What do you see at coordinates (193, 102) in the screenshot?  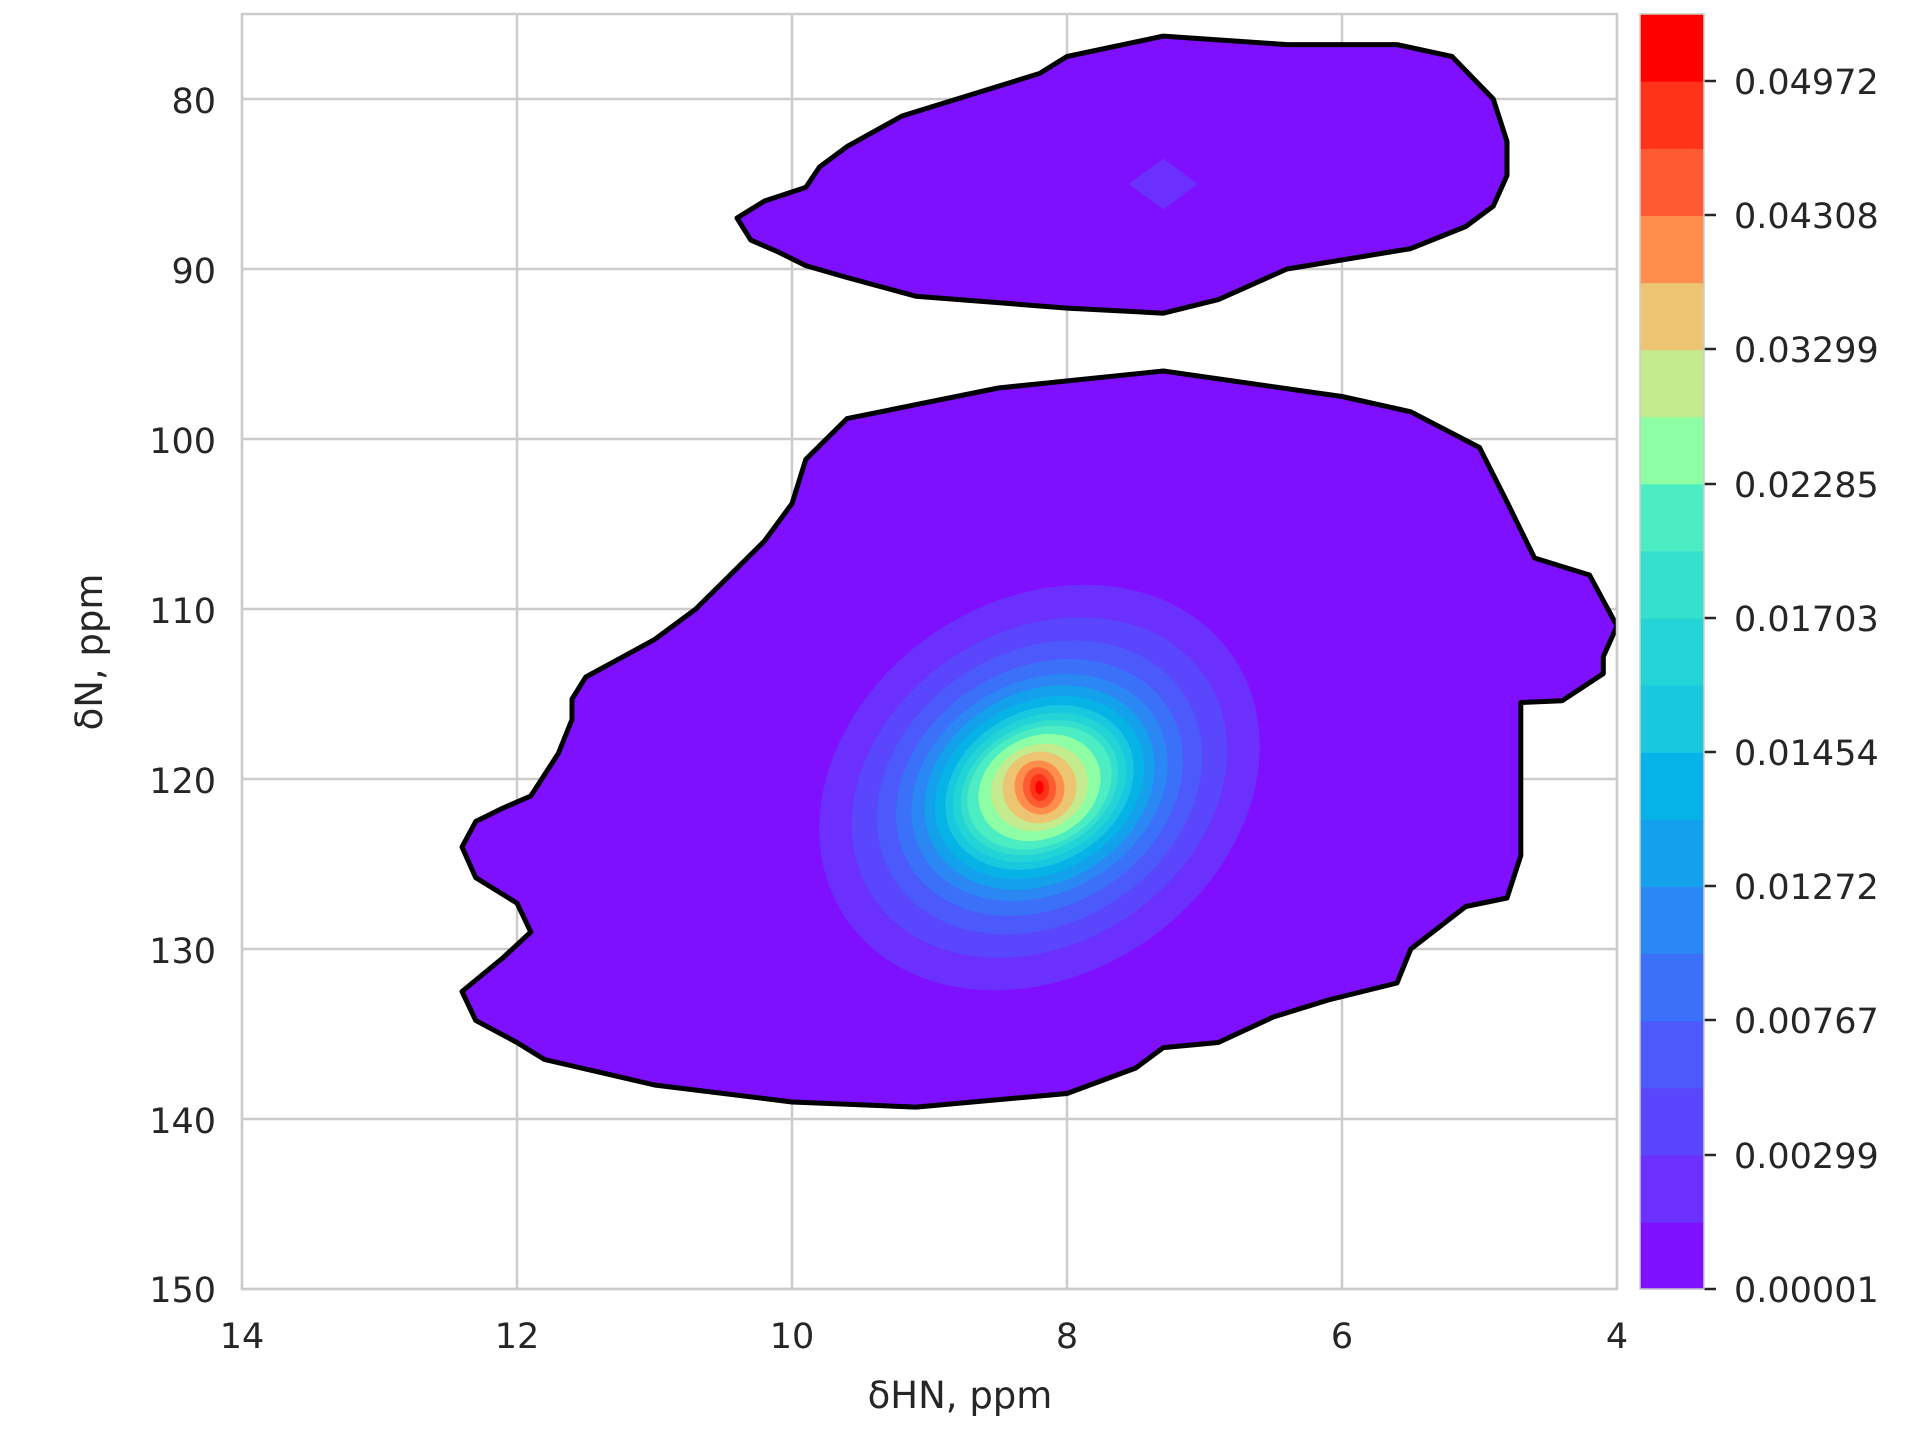 I see `y-tick-label: 80` at bounding box center [193, 102].